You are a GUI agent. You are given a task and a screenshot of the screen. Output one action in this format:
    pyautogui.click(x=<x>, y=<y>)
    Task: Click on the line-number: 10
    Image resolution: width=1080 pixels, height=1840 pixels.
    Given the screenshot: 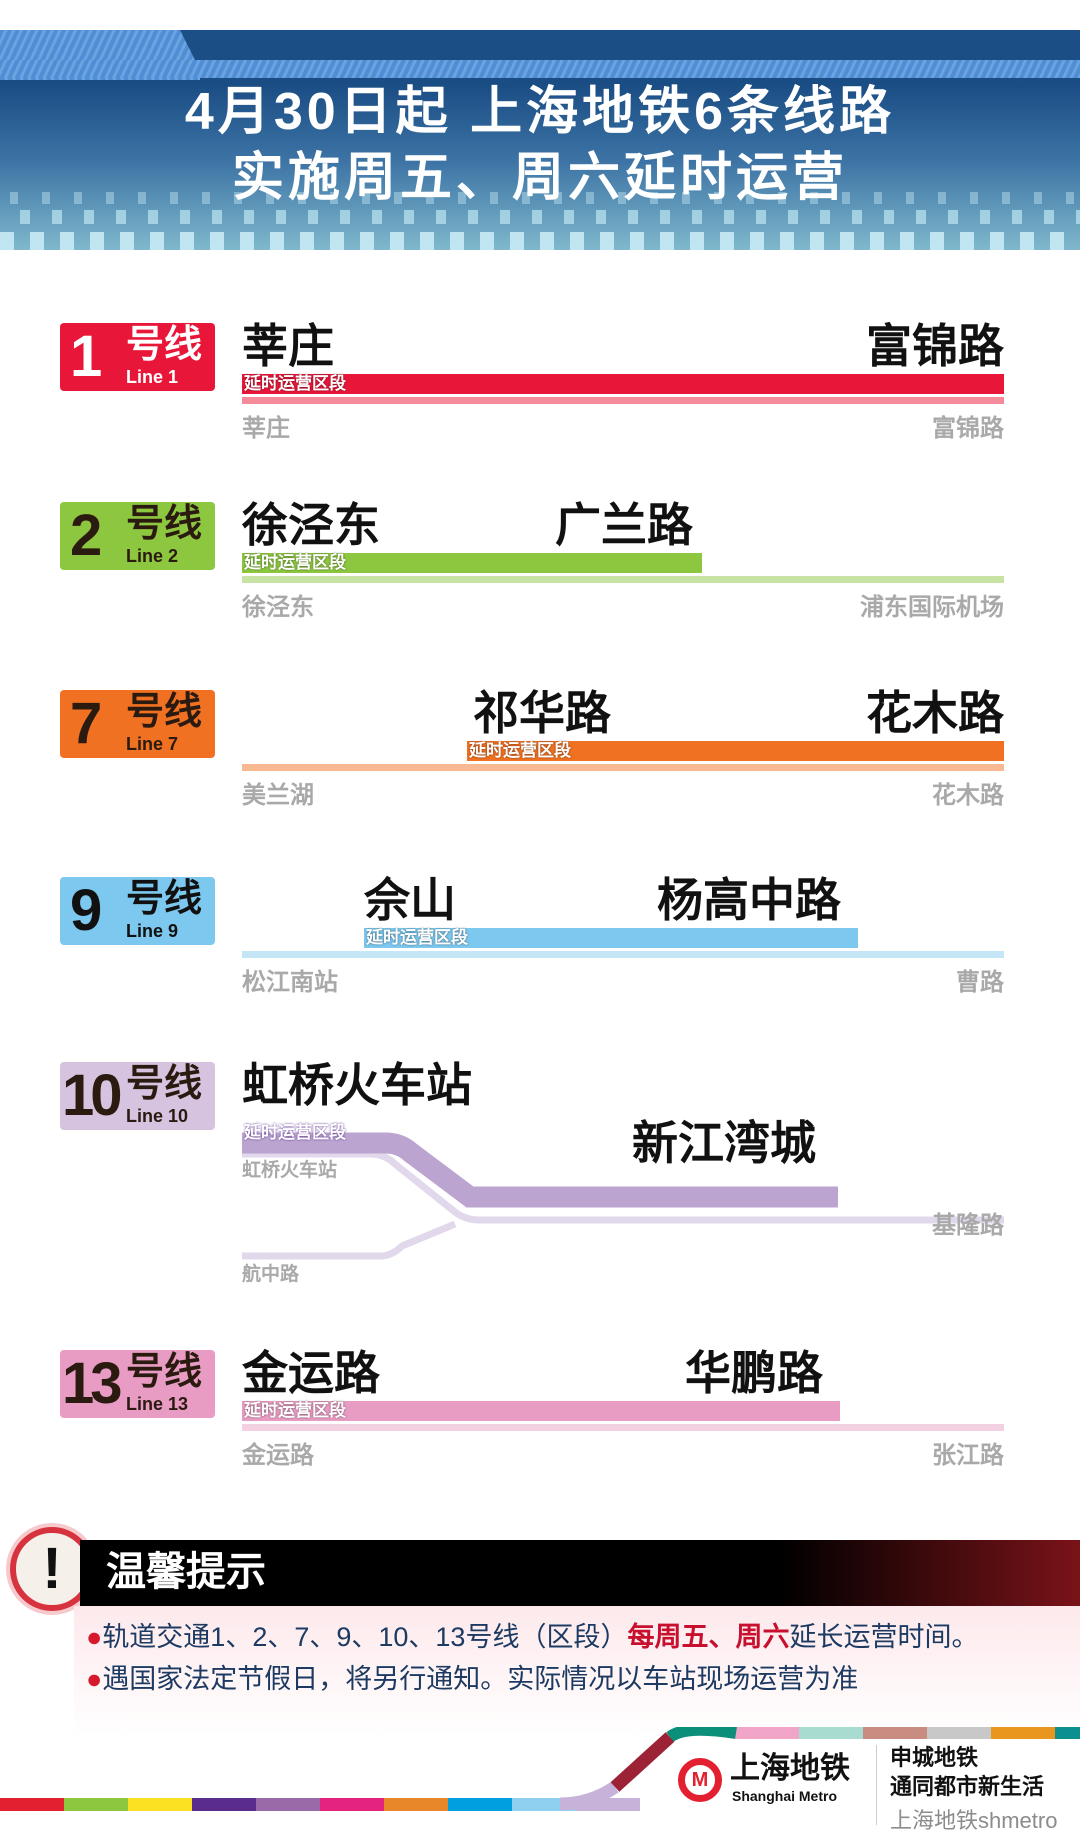 What is the action you would take?
    pyautogui.click(x=92, y=1095)
    